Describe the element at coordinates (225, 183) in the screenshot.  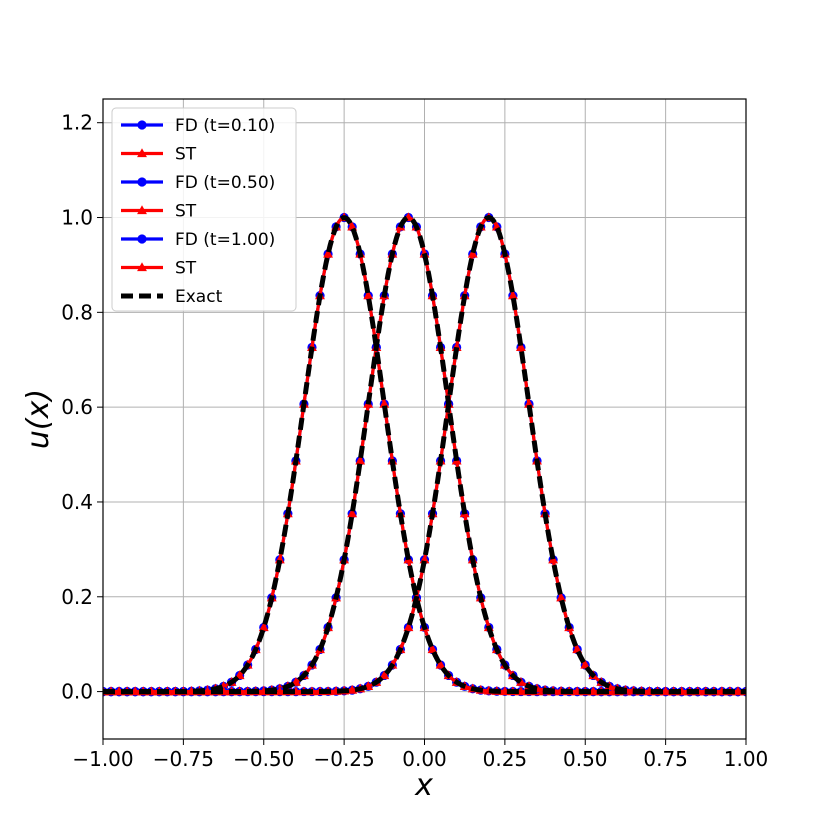
I see `legend-label: FD (t=0.50)` at that location.